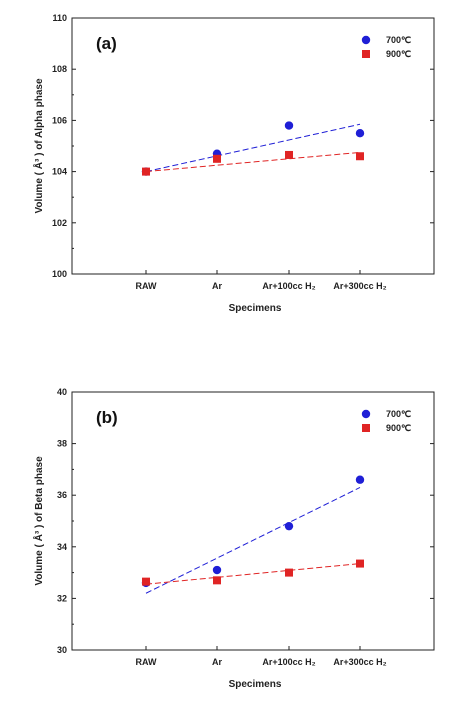 This screenshot has height=702, width=452. Describe the element at coordinates (59, 223) in the screenshot. I see `y-tick-label: 102` at that location.